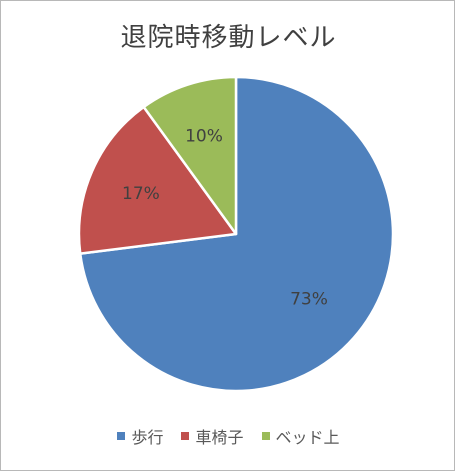 The height and width of the screenshot is (472, 455). What do you see at coordinates (190, 155) in the screenshot?
I see `pie-slice-bed` at bounding box center [190, 155].